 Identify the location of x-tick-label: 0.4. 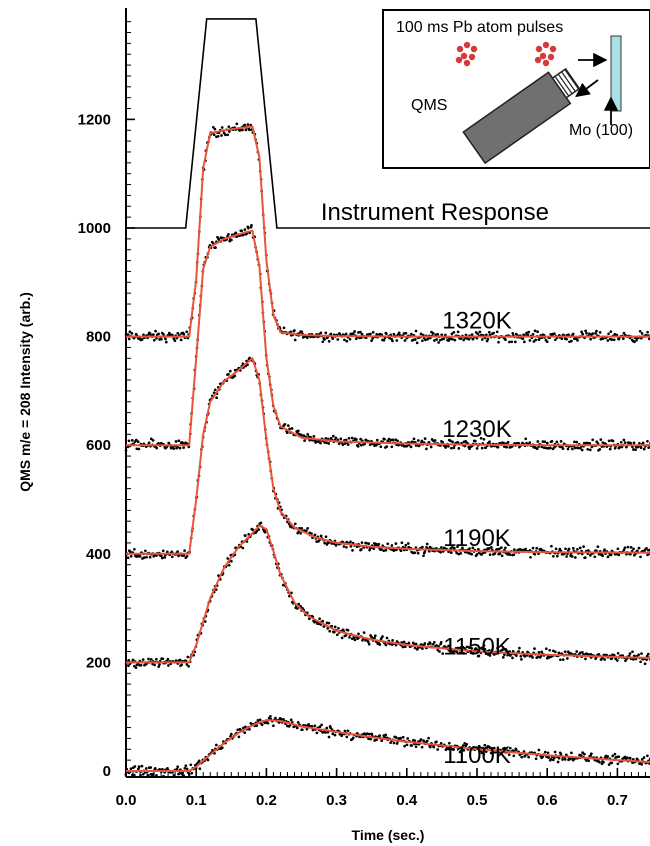
(407, 800).